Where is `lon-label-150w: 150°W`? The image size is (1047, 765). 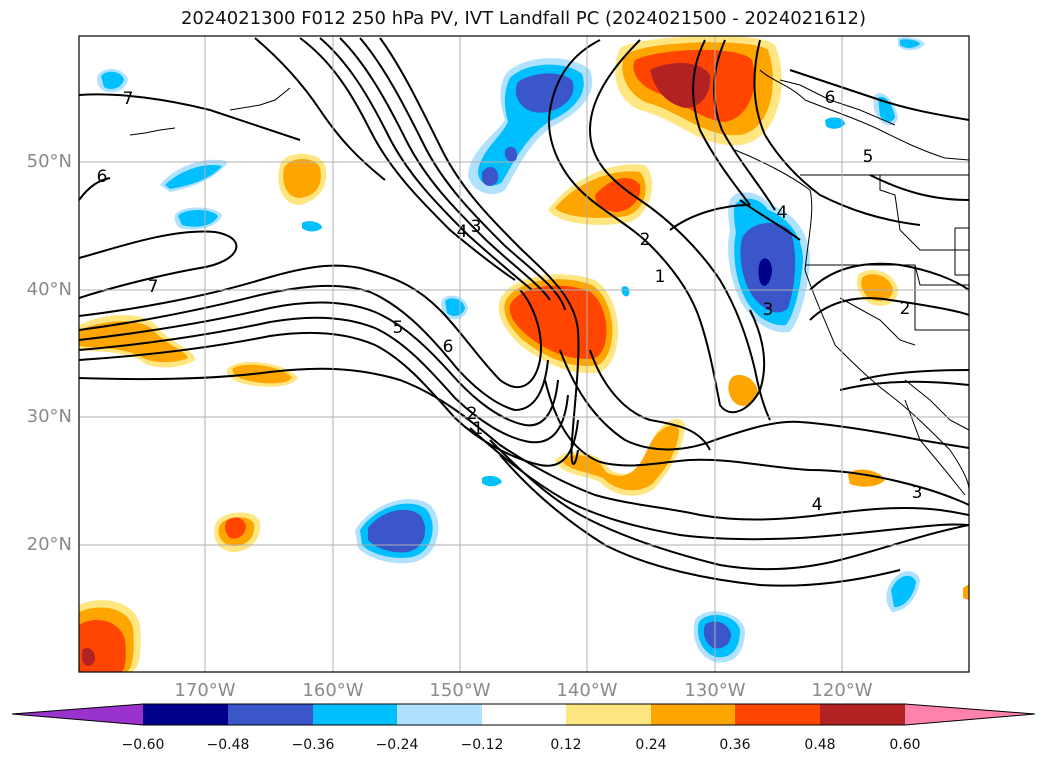
lon-label-150w: 150°W is located at coordinates (460, 690).